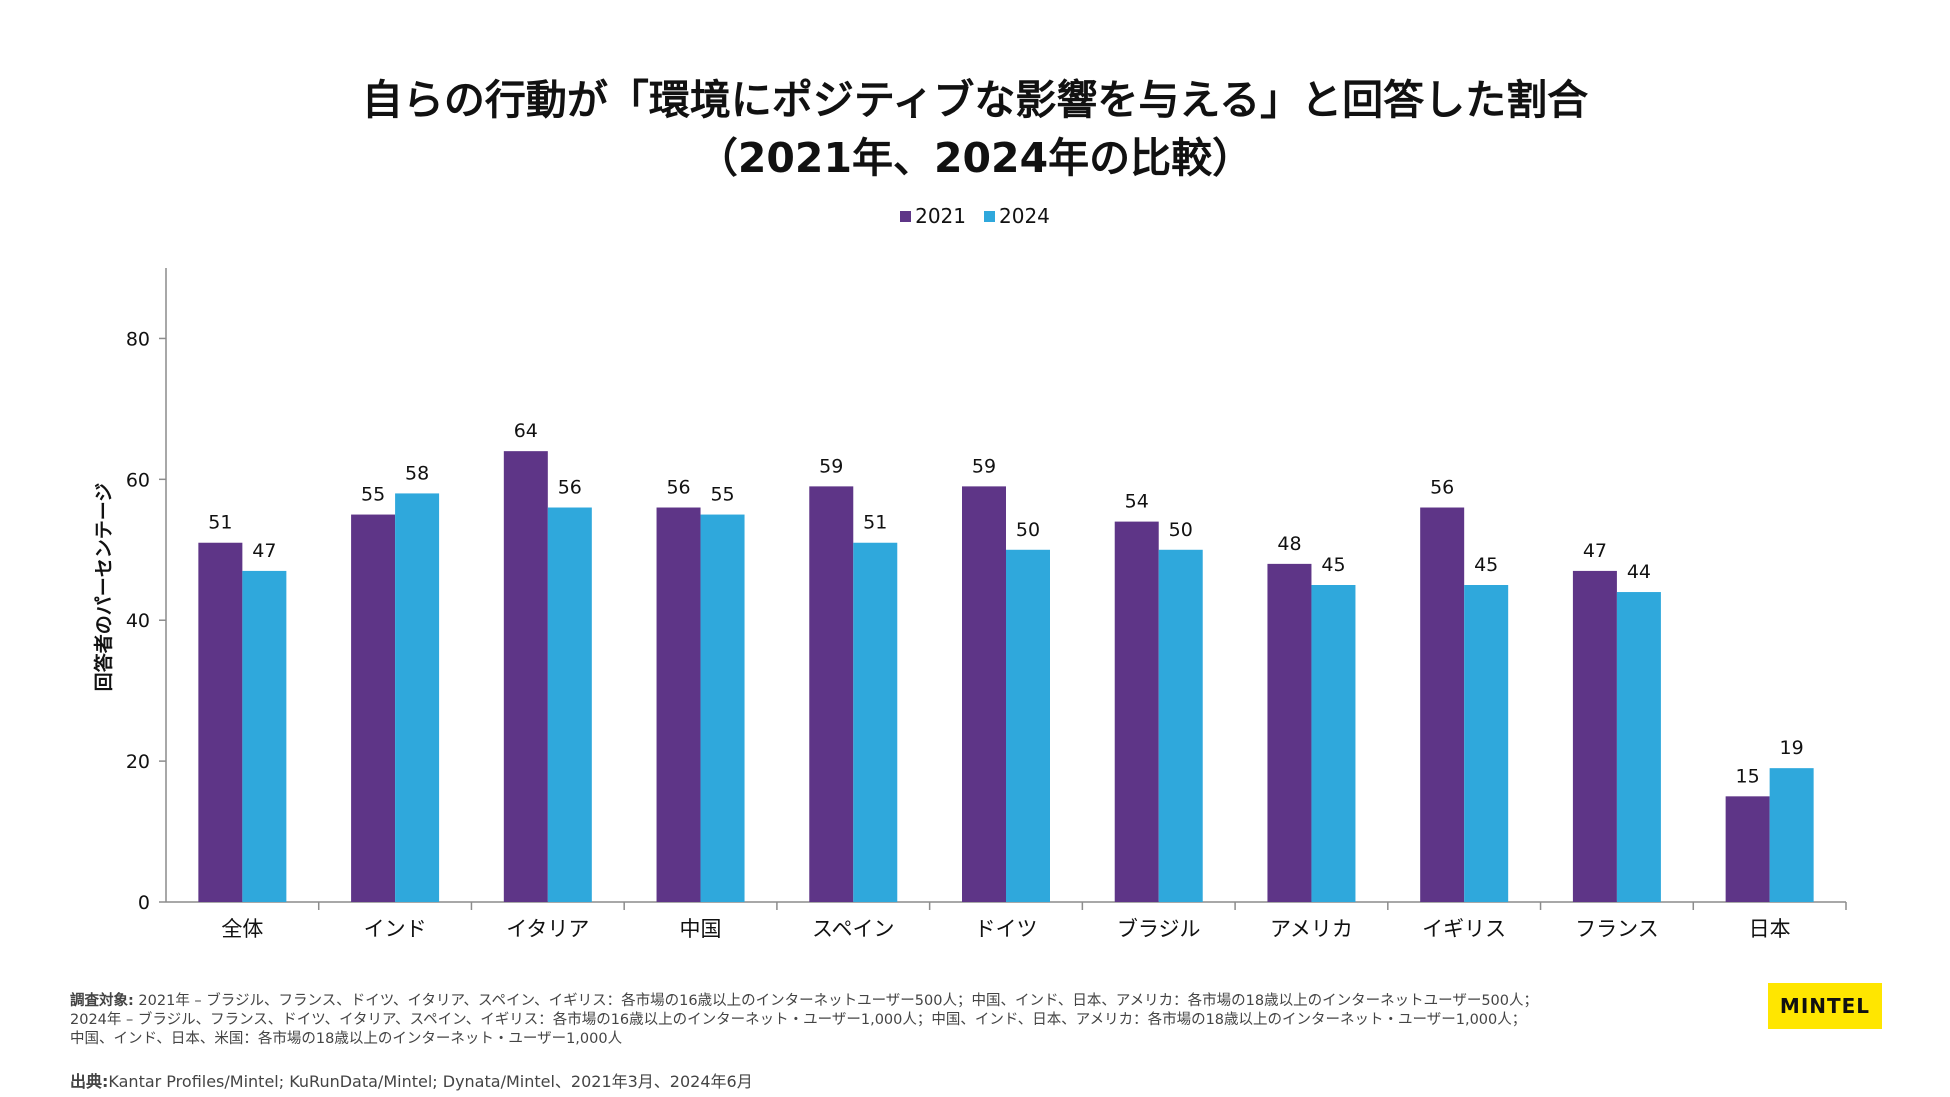  Describe the element at coordinates (975, 100) in the screenshot. I see `chart-title: 自らの行動が「環境にポジティブな影響を与える」と回答した割合` at that location.